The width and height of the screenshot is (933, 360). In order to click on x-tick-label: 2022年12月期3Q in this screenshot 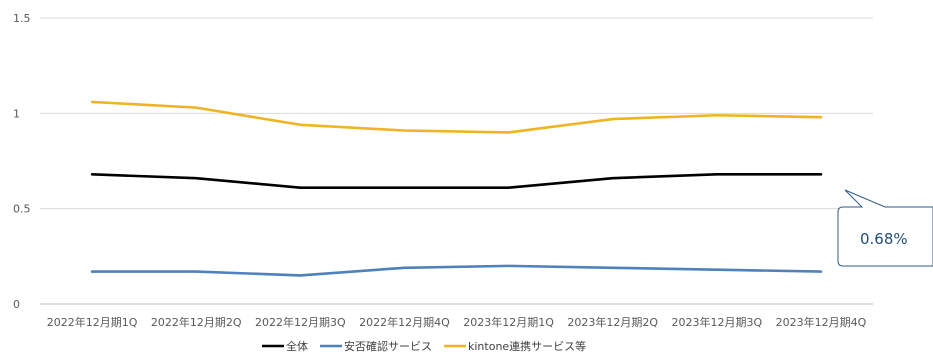, I will do `click(300, 322)`.